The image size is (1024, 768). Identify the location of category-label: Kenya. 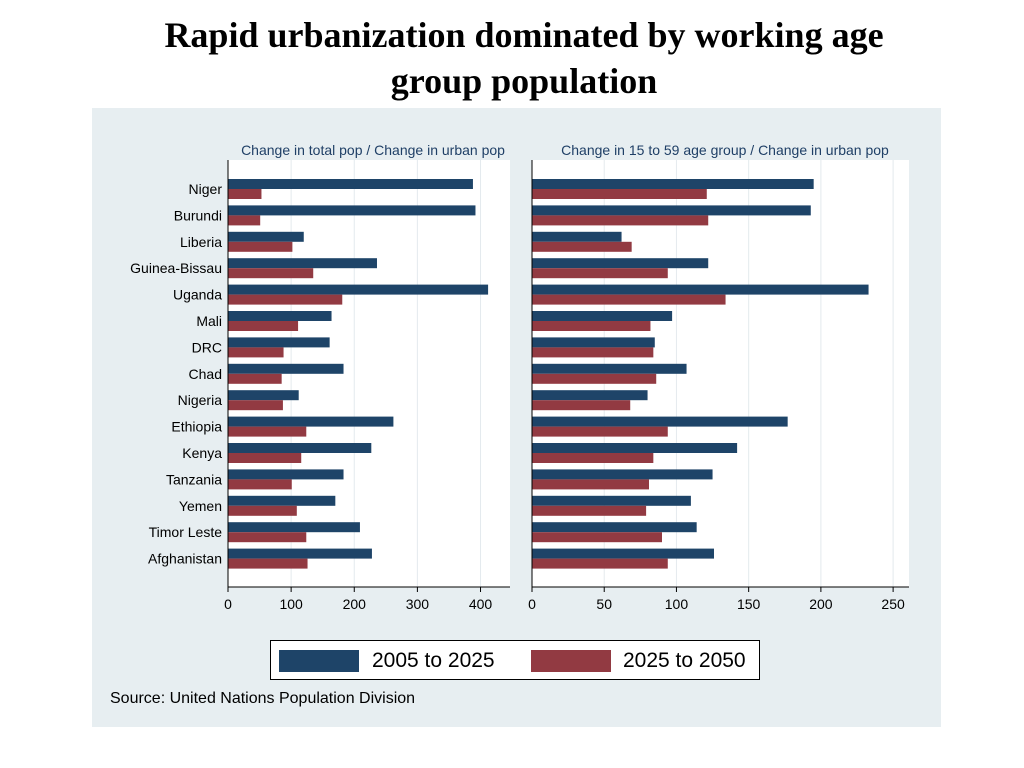
(202, 453).